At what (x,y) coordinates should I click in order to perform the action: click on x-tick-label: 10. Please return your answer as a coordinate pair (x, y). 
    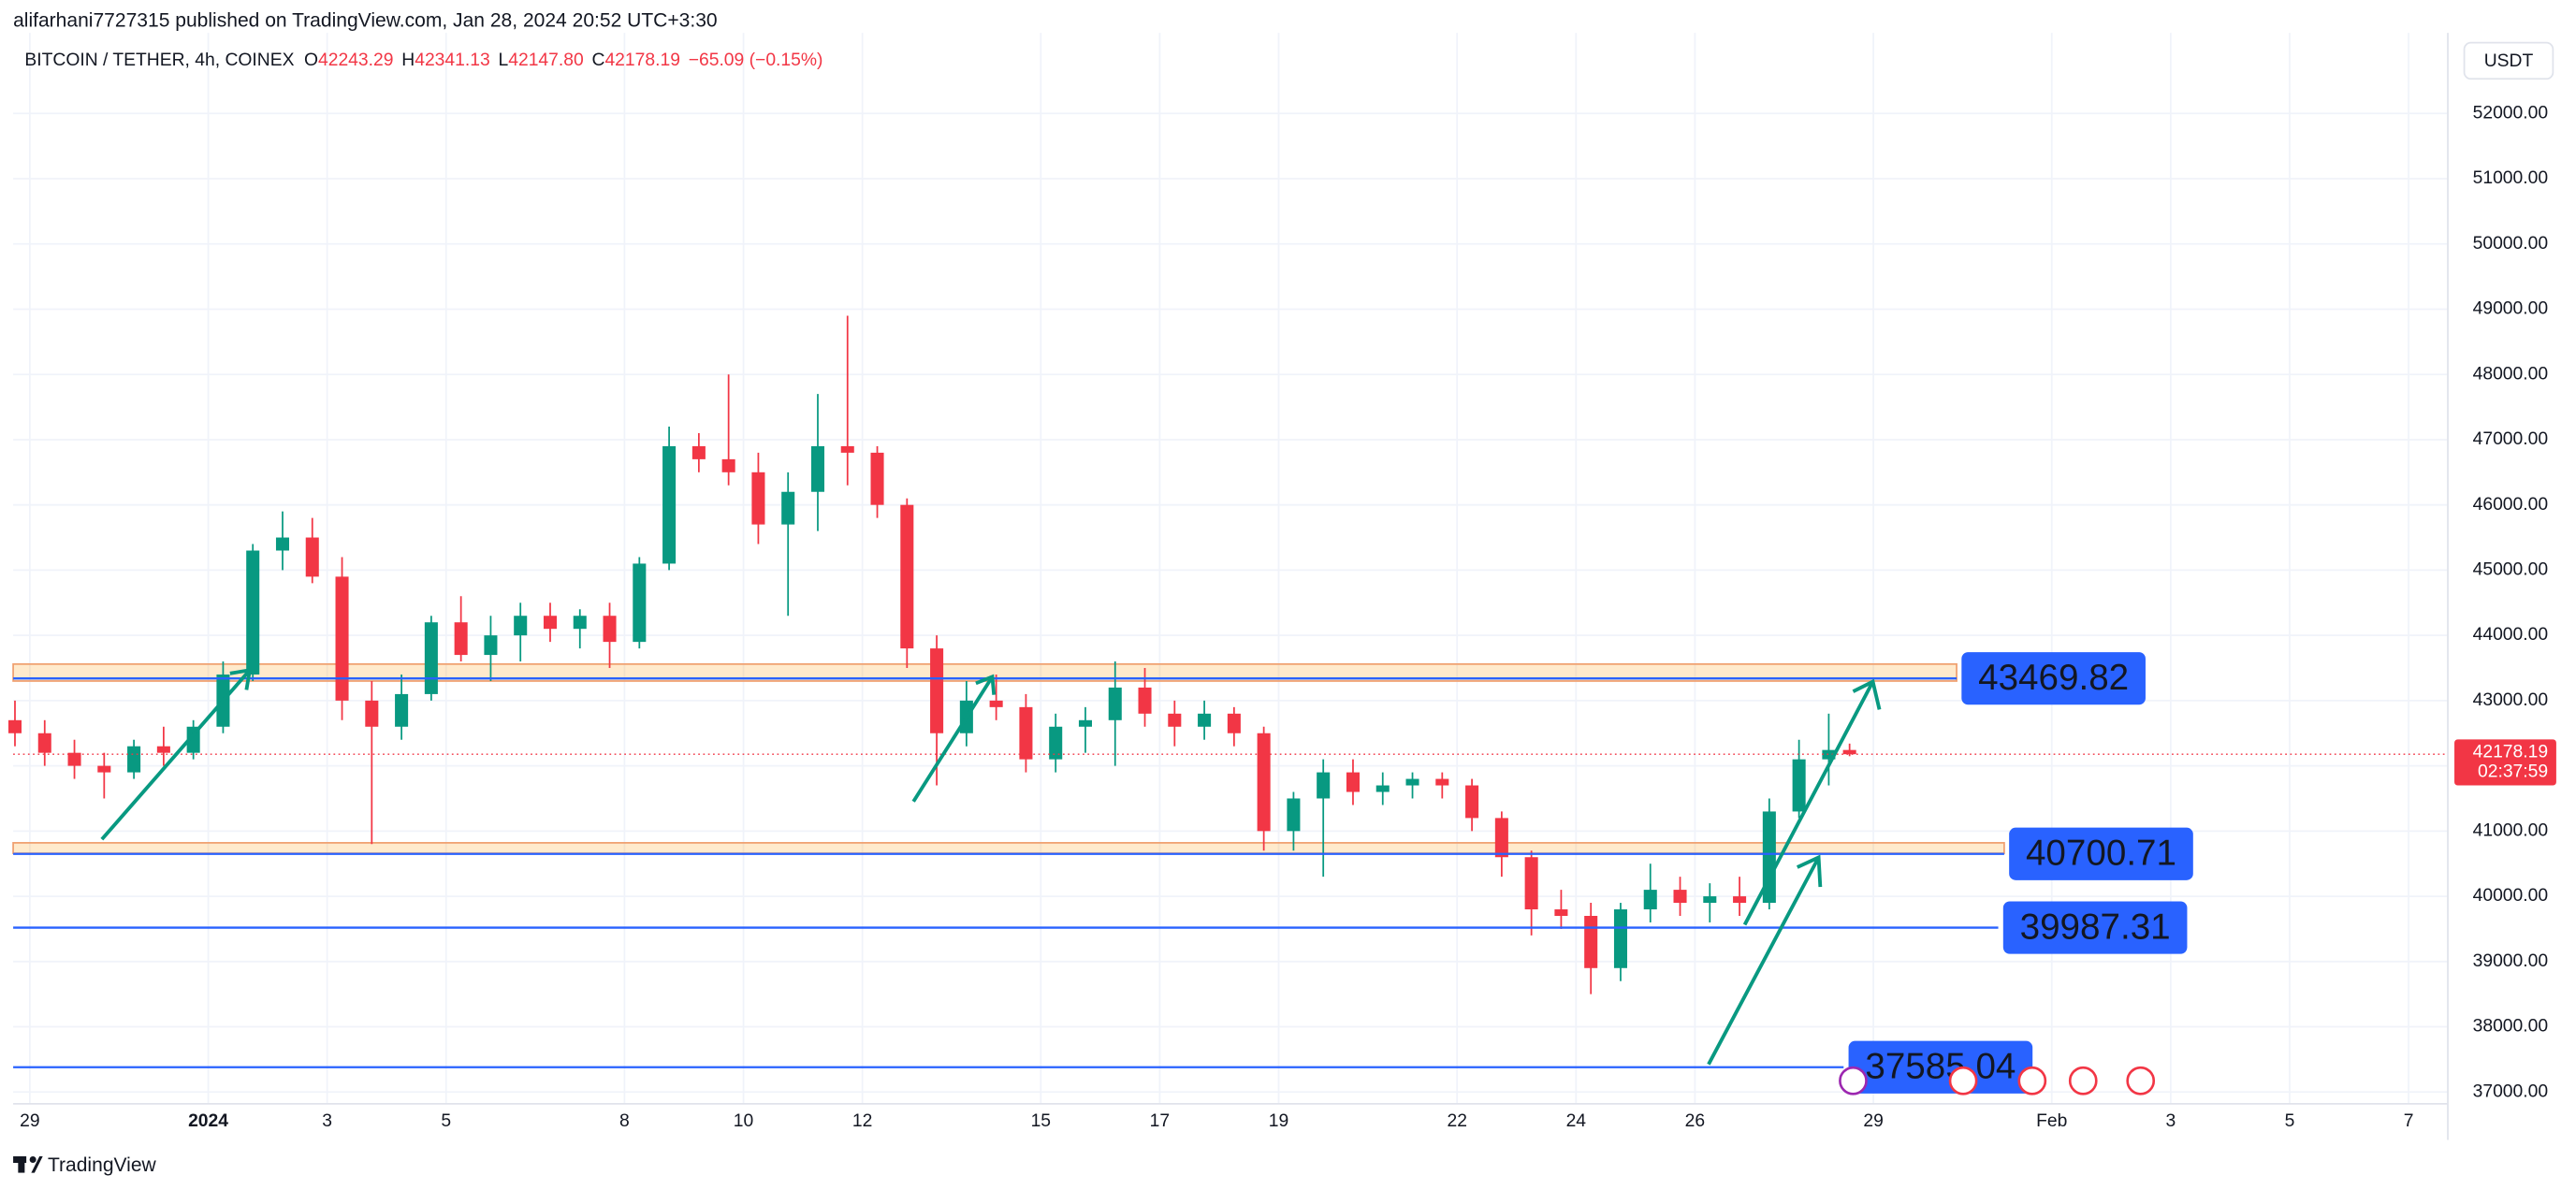
    Looking at the image, I should click on (743, 1121).